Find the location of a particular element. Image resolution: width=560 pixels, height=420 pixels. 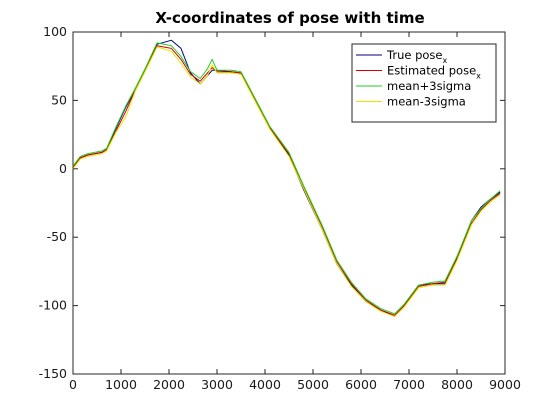

y-tick-label: -150 is located at coordinates (53, 373).